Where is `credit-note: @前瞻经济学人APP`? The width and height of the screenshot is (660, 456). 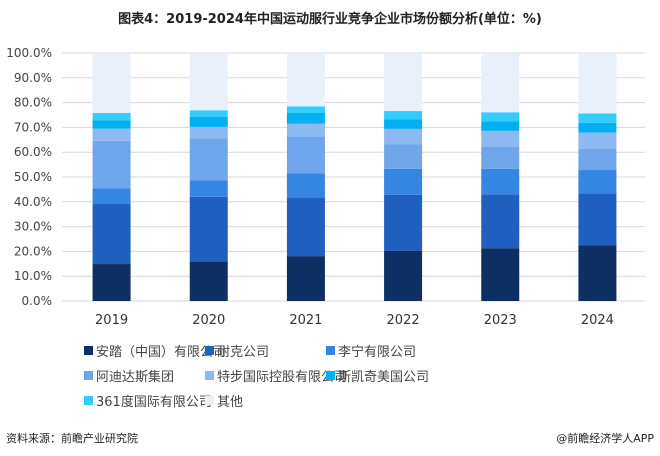 credit-note: @前瞻经济学人APP is located at coordinates (605, 438).